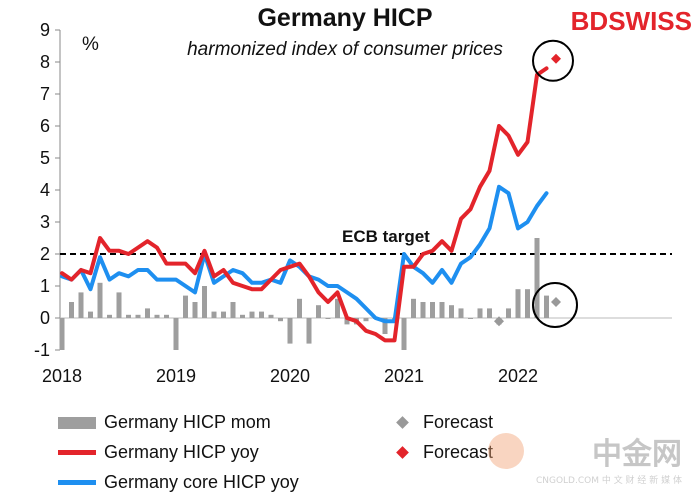  I want to click on chart-title: Germany HICP, so click(345, 18).